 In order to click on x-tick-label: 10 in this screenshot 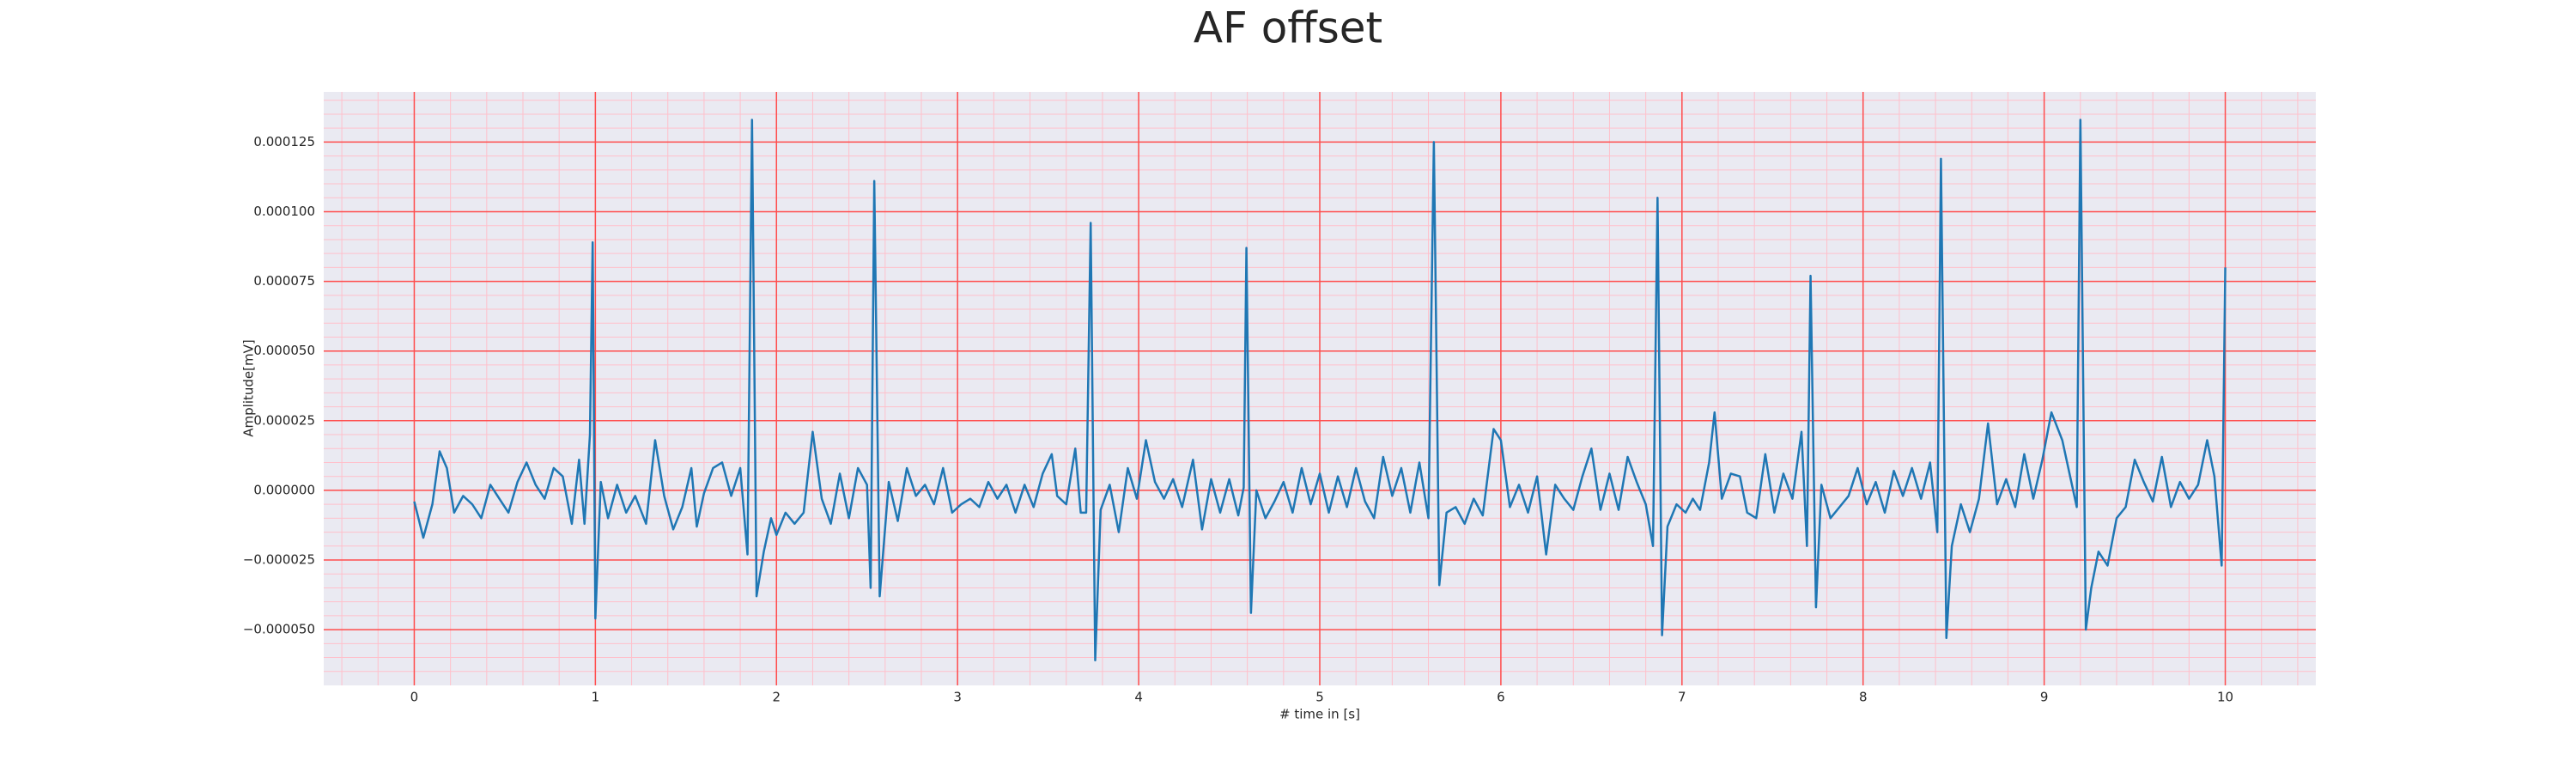, I will do `click(2225, 697)`.